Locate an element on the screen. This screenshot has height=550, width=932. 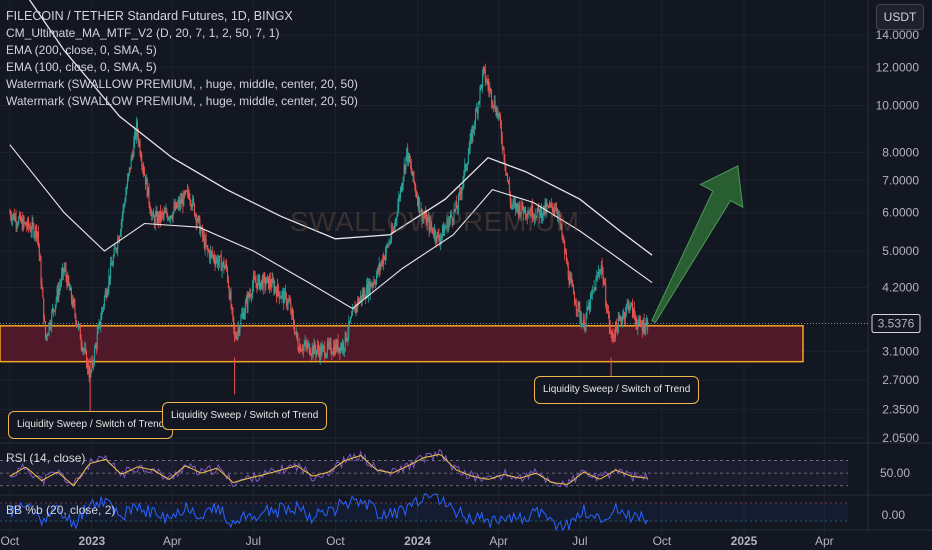
indicator-label-3: EMA (100, close, 0, SMA, 5) is located at coordinates (81, 67).